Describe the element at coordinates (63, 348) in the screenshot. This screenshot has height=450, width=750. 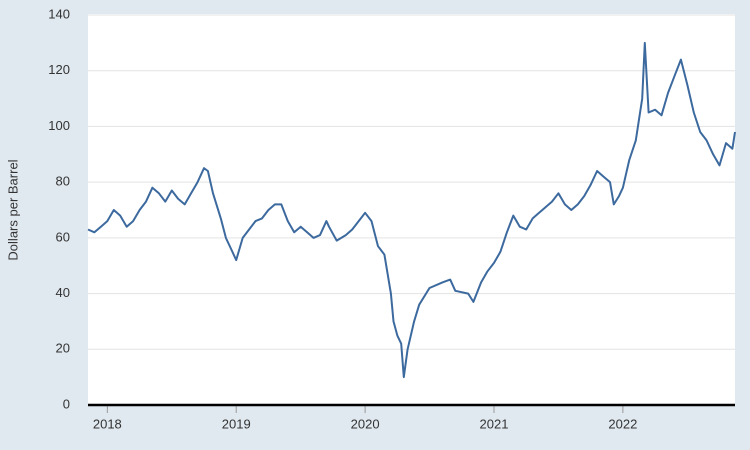
I see `y-tick-label: 20` at that location.